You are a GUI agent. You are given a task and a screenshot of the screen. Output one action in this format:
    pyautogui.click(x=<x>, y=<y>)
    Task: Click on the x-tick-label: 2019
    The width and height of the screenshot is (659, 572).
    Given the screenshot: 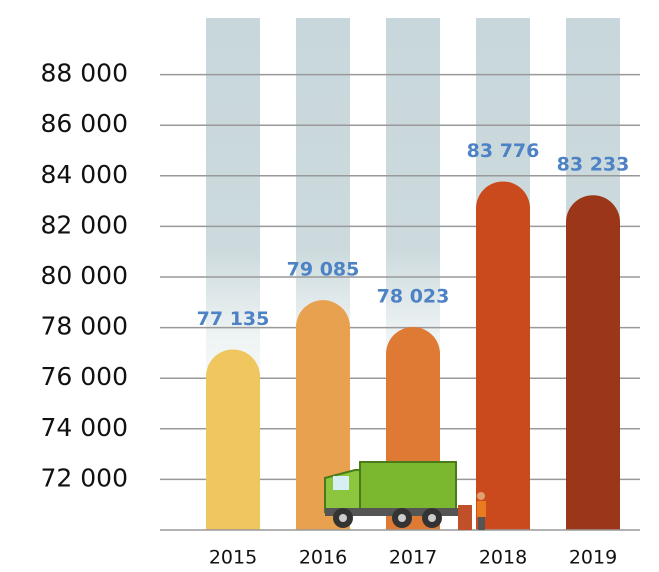 What is the action you would take?
    pyautogui.click(x=593, y=558)
    